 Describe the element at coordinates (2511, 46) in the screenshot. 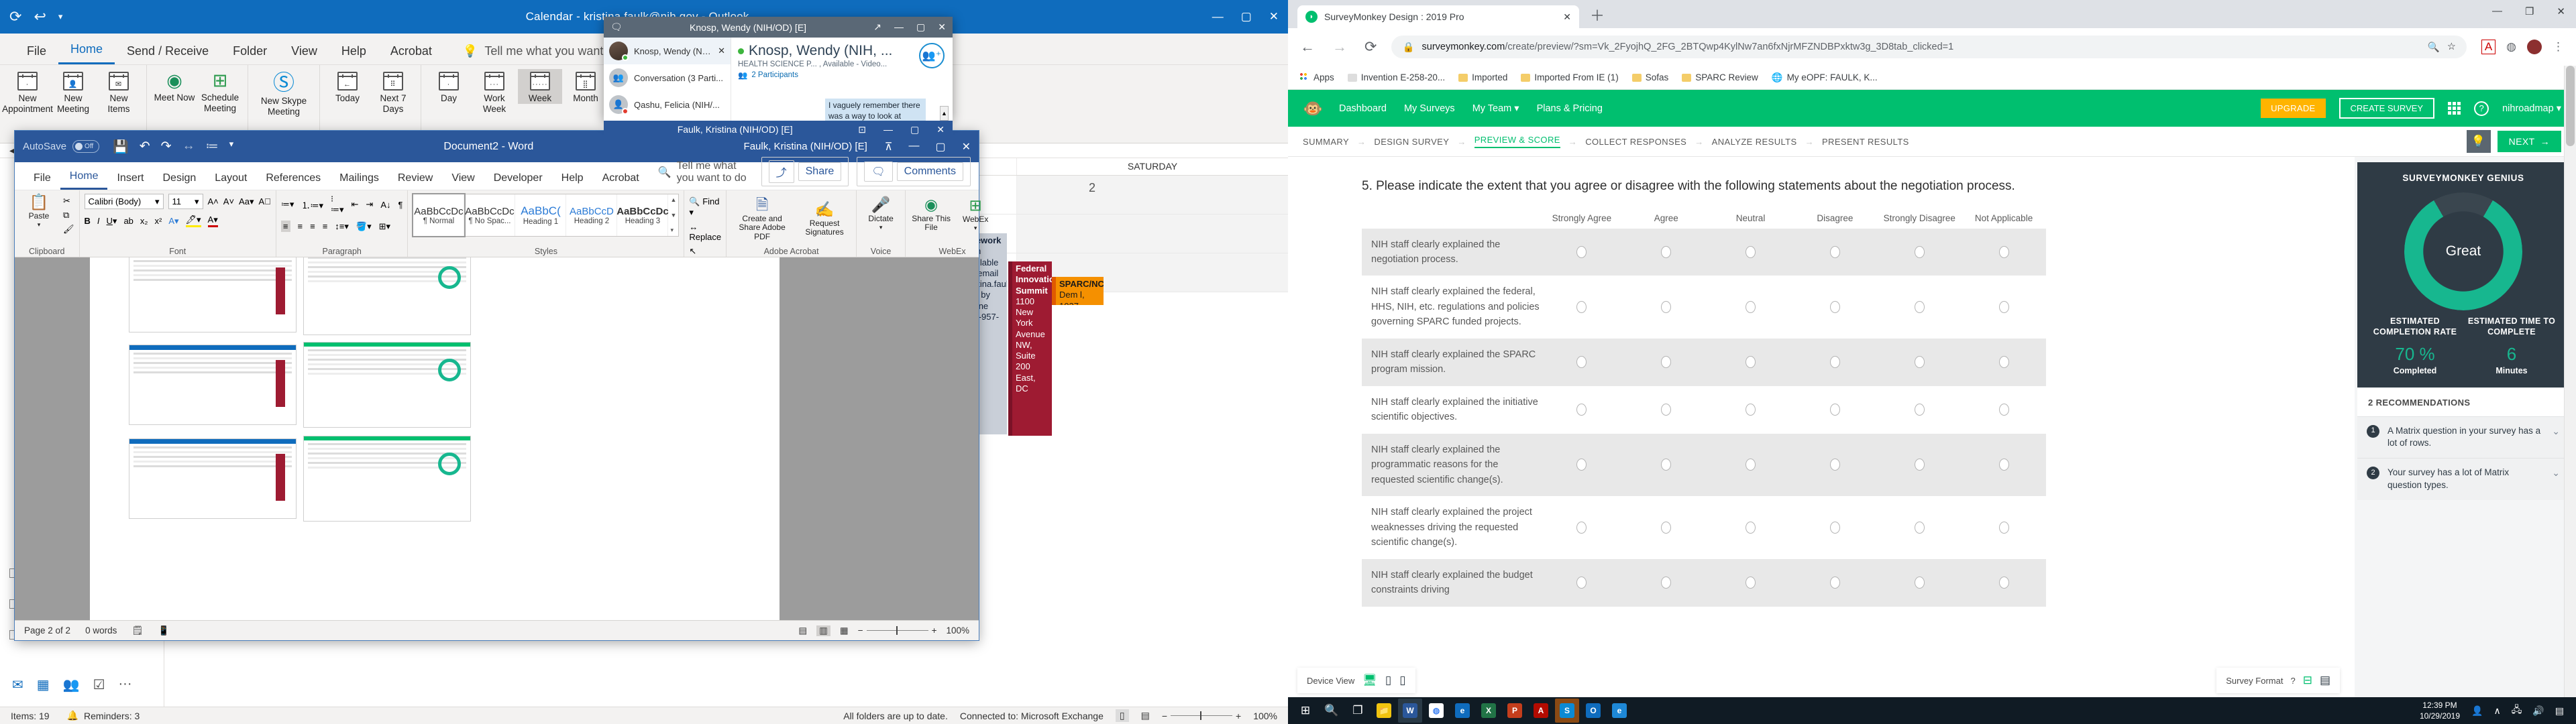

I see `extension-icon: ◍` at that location.